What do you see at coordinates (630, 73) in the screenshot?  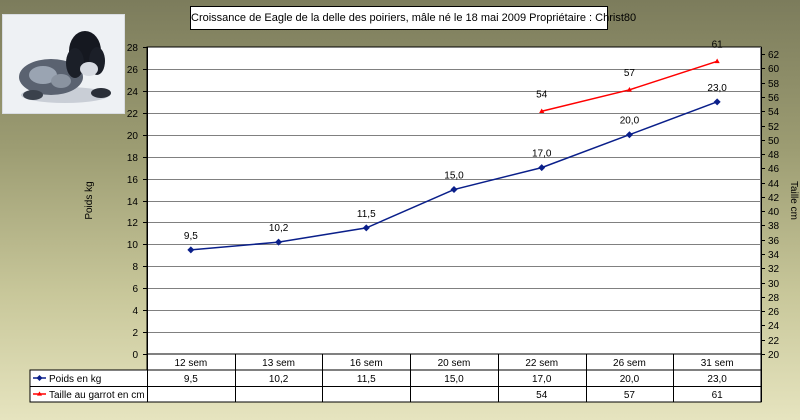 I see `height-data-label: 57` at bounding box center [630, 73].